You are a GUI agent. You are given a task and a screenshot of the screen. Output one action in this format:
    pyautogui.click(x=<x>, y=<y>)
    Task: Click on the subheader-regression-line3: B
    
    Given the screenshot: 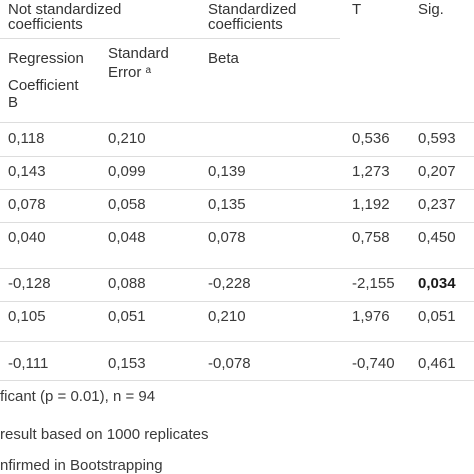 What is the action you would take?
    pyautogui.click(x=13, y=102)
    